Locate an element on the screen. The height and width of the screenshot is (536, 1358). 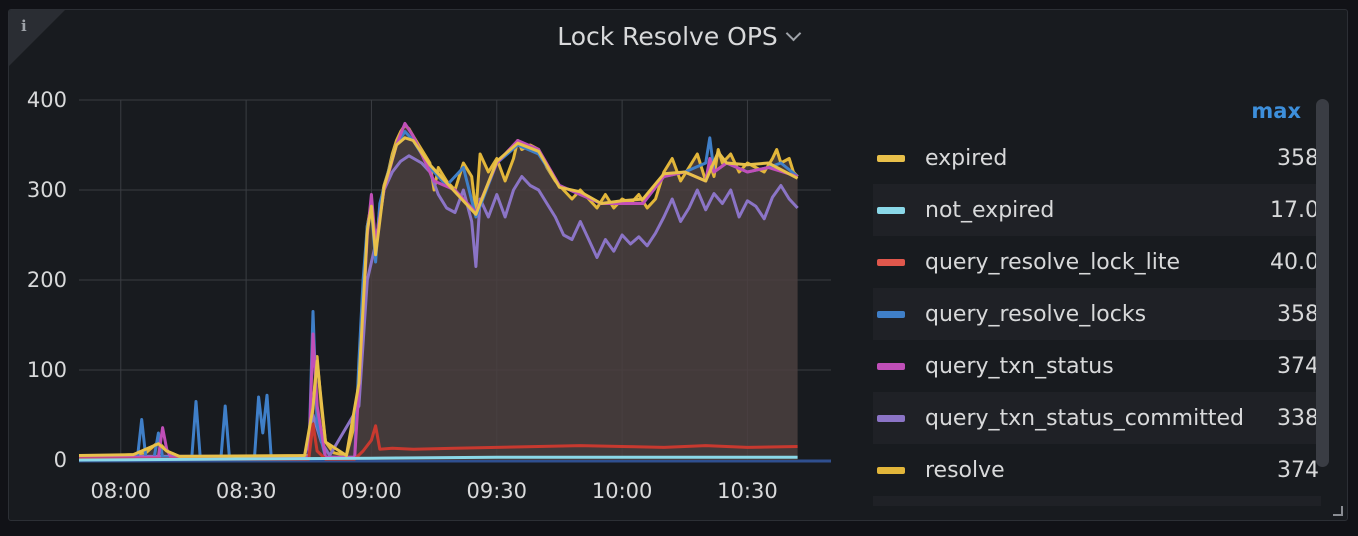
panel-title-header: Lock Resolve OPS is located at coordinates (678, 36).